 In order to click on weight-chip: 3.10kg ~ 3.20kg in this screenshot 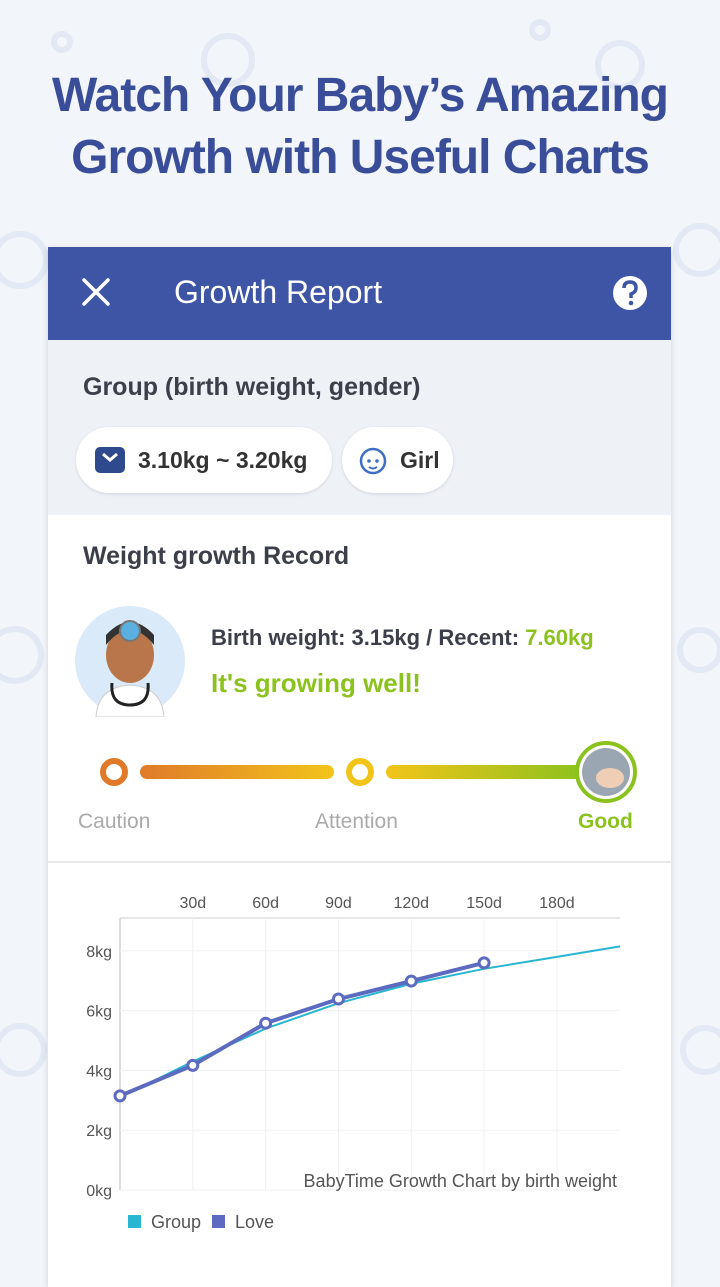, I will do `click(204, 460)`.